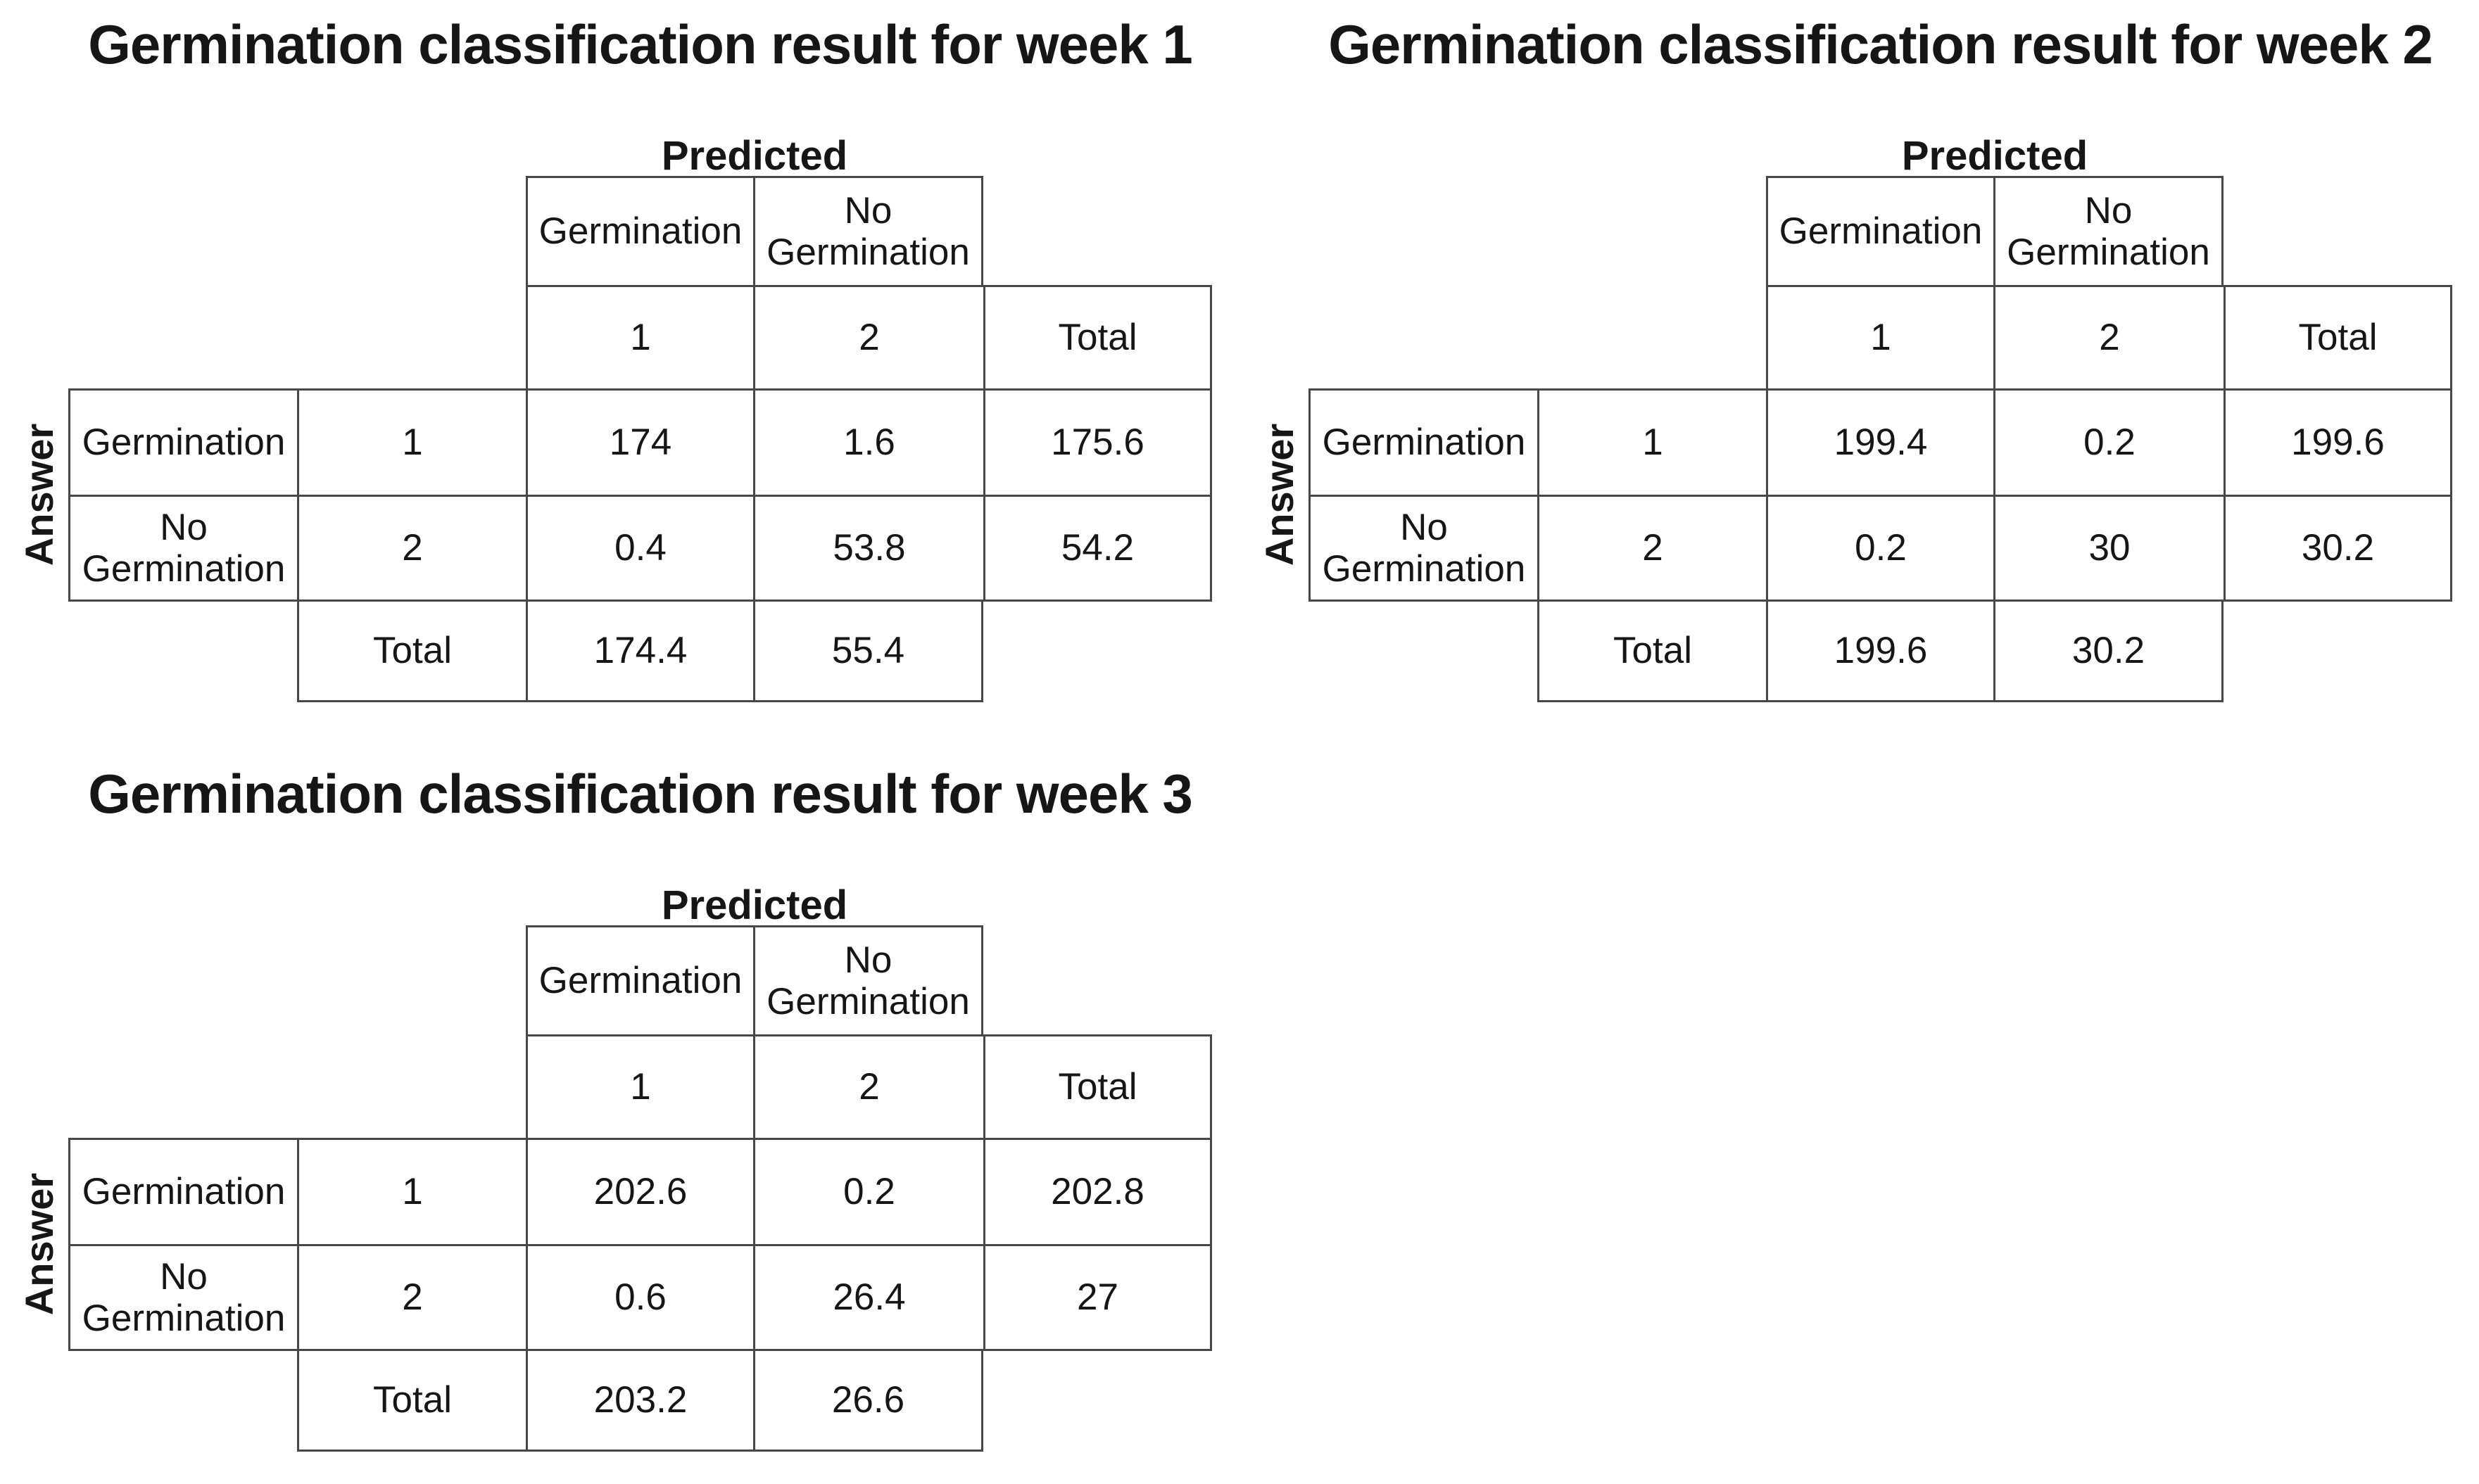  I want to click on matrix-cell: 174, so click(639, 442).